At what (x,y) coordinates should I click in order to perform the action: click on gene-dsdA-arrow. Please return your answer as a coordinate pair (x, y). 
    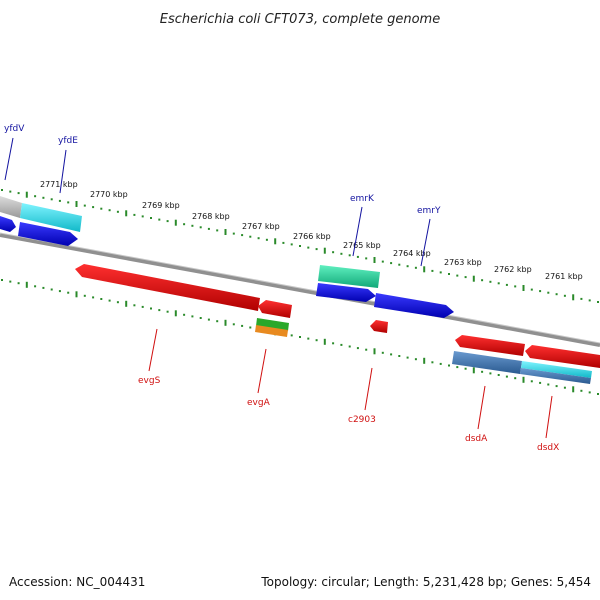
    Looking at the image, I should click on (490, 345).